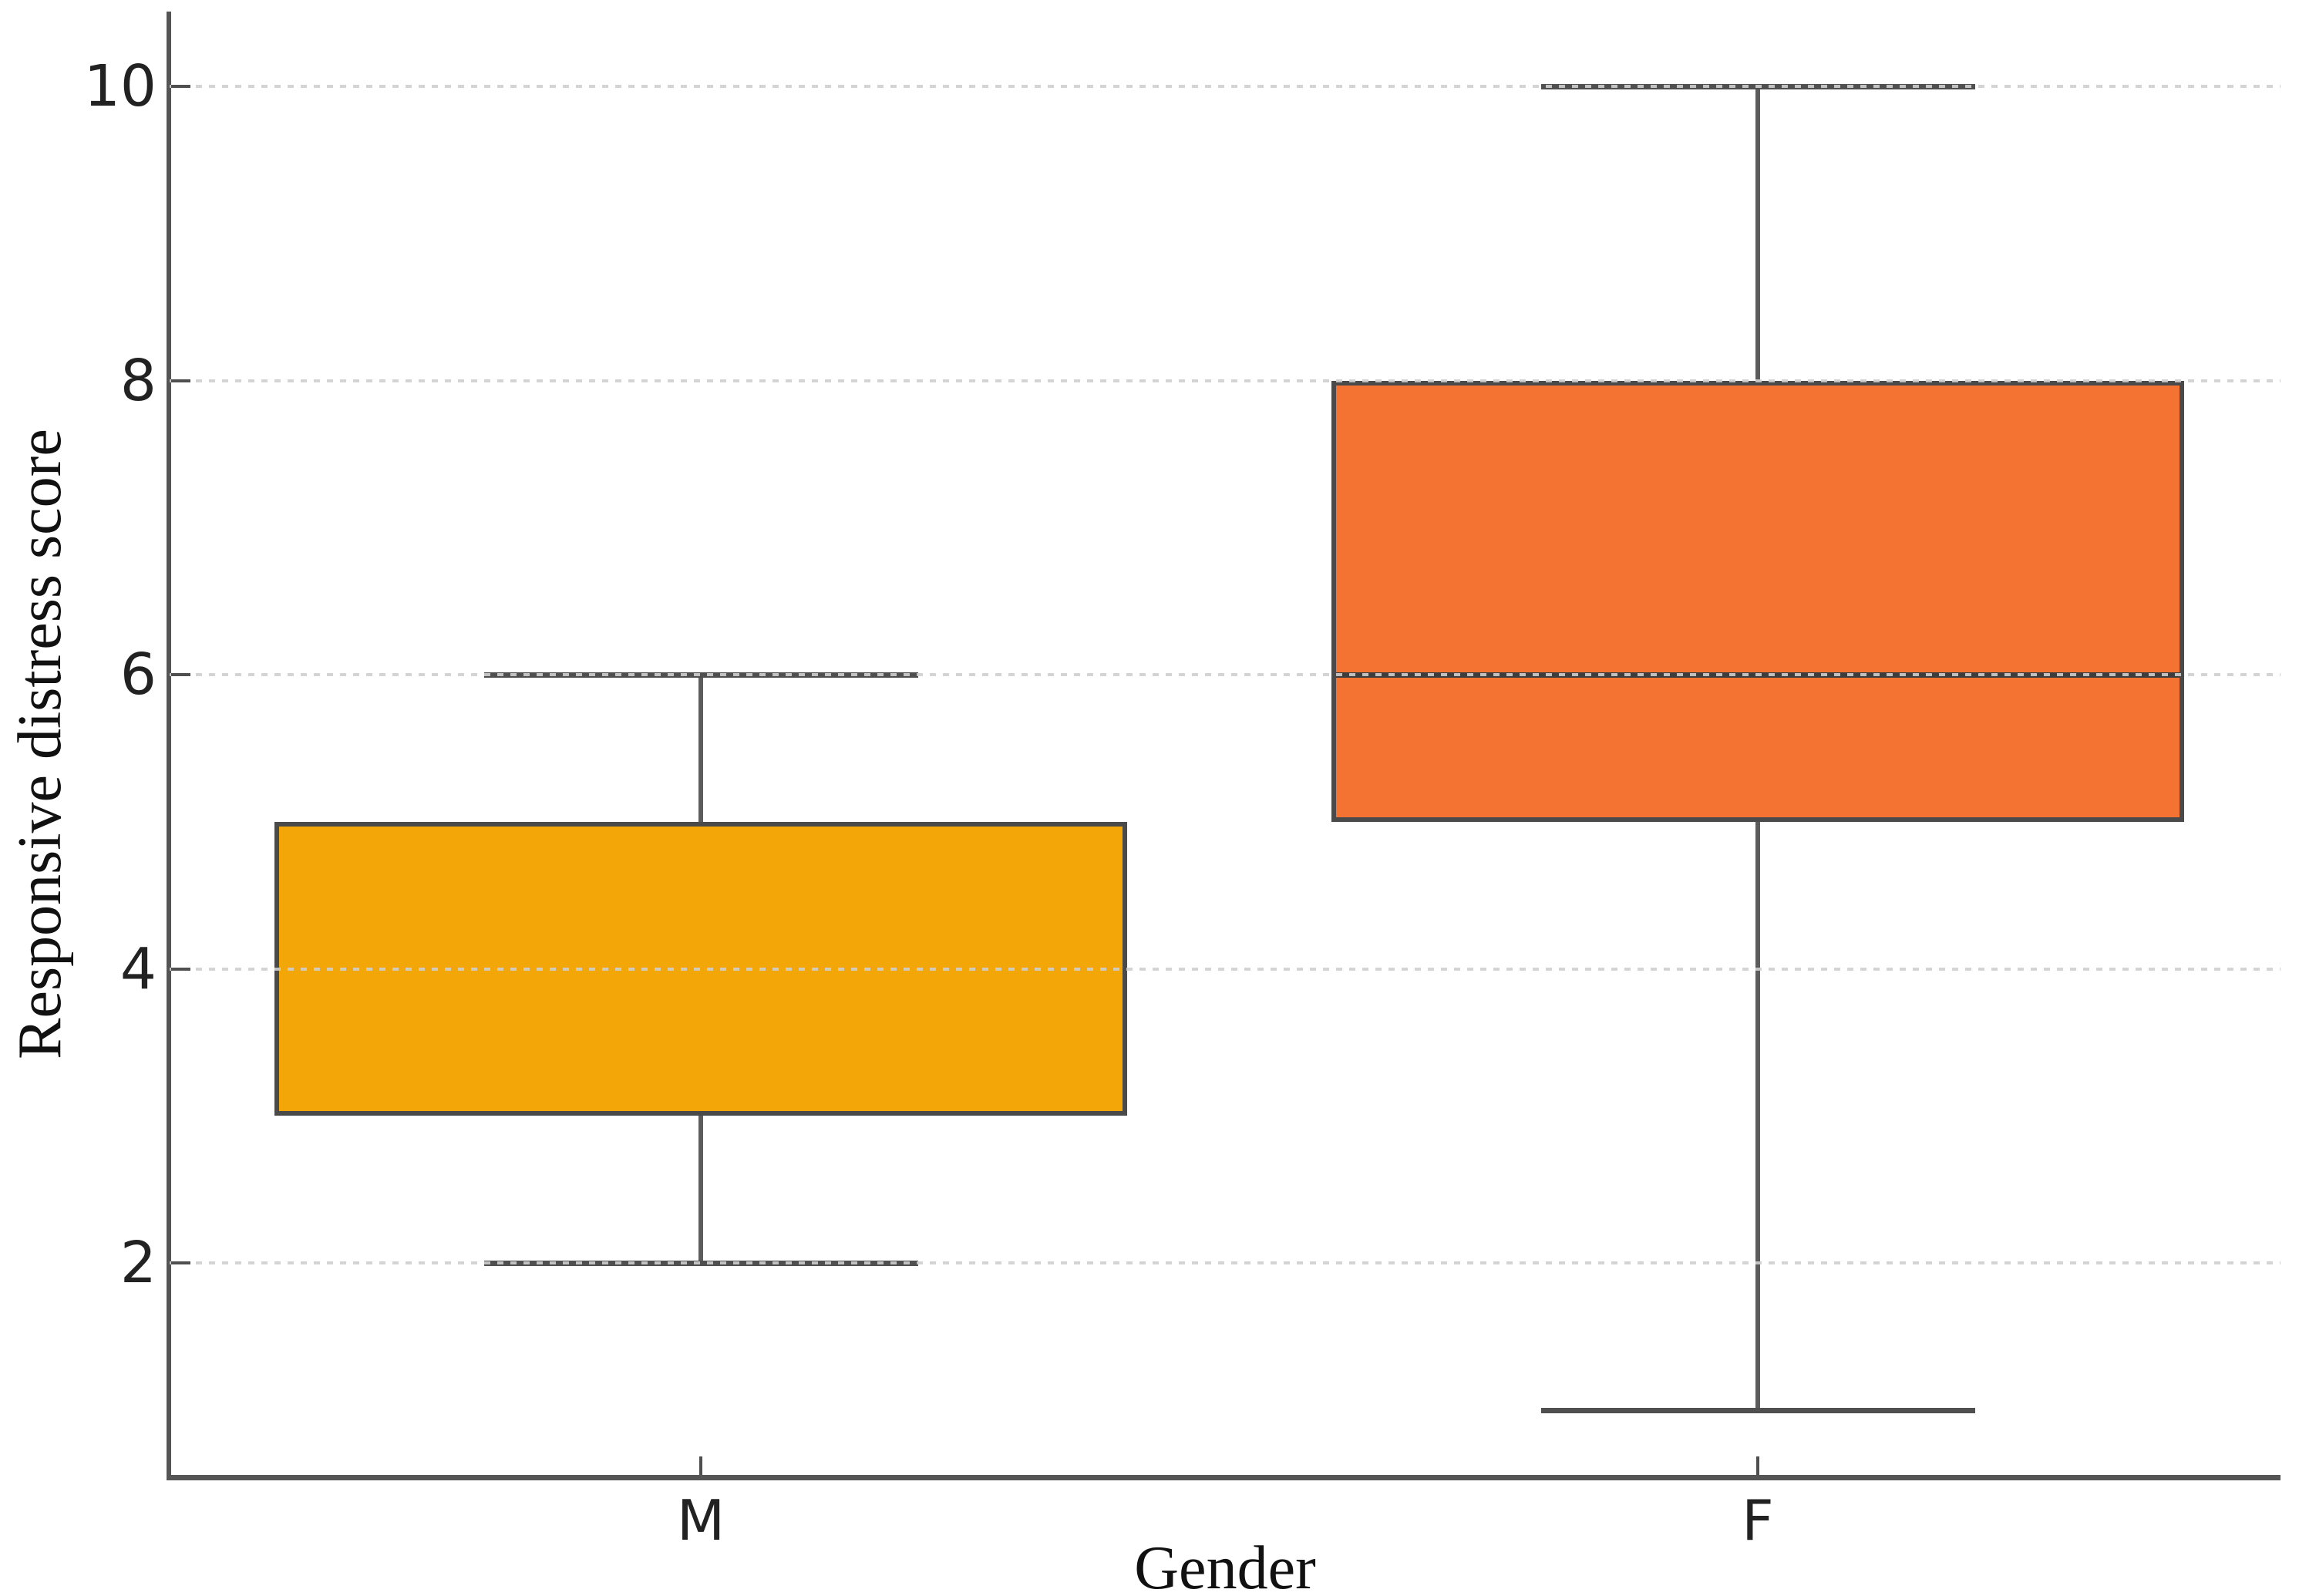 Image resolution: width=2299 pixels, height=1596 pixels. I want to click on y-tick-label-4: 4, so click(138, 969).